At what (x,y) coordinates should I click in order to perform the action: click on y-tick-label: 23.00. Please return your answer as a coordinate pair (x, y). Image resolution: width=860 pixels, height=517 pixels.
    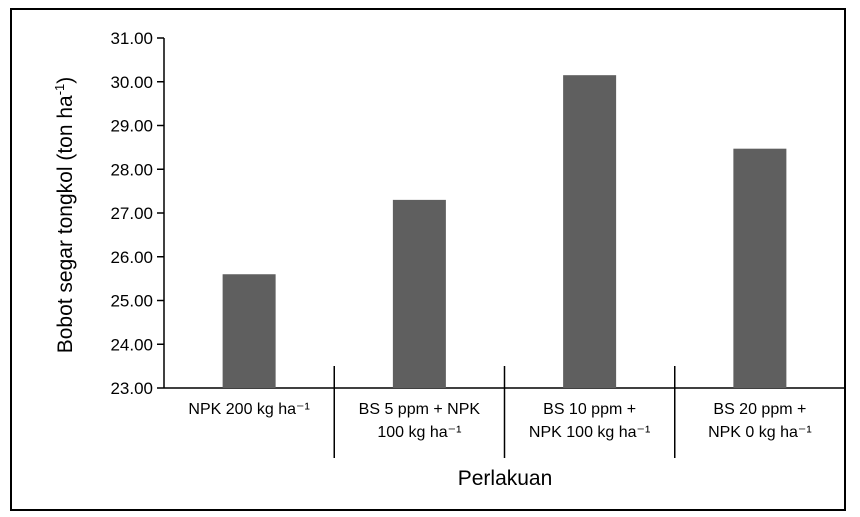
    Looking at the image, I should click on (131, 388).